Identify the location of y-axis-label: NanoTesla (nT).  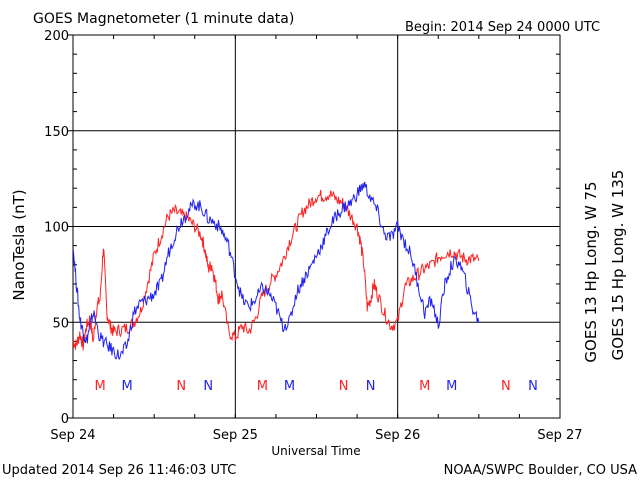
(19, 244).